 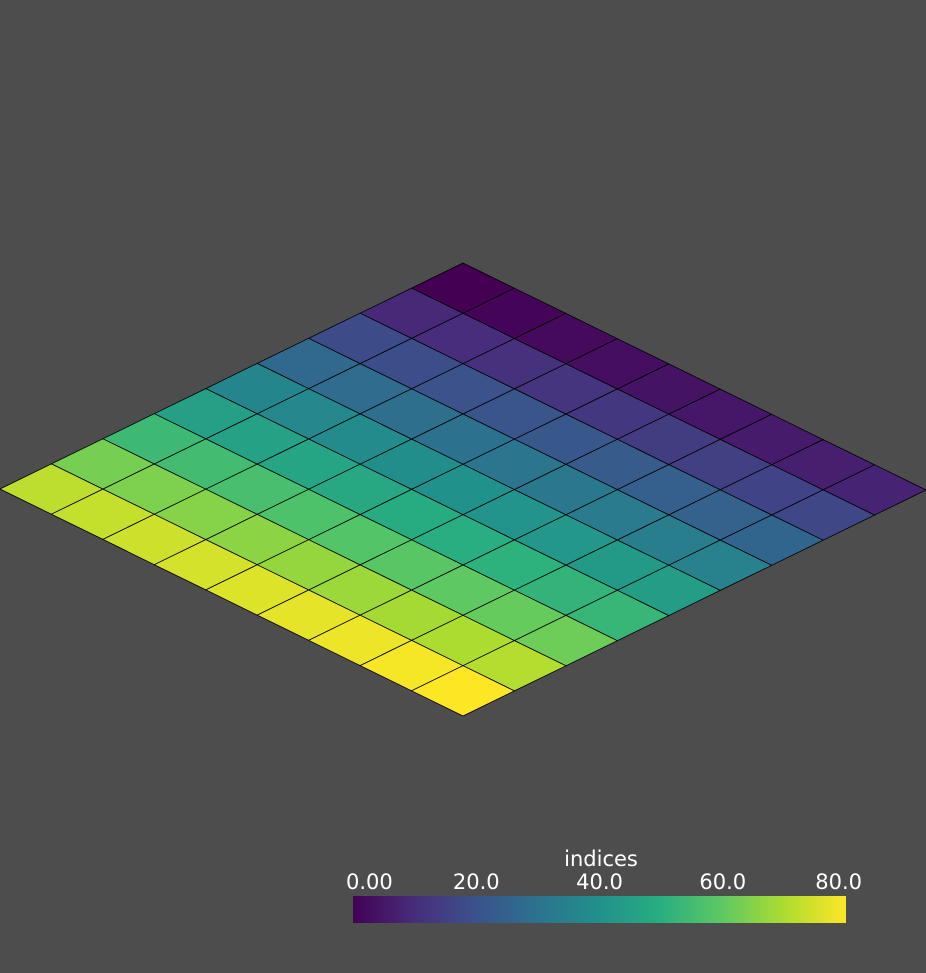 I want to click on mesh-cell, so click(x=463, y=691).